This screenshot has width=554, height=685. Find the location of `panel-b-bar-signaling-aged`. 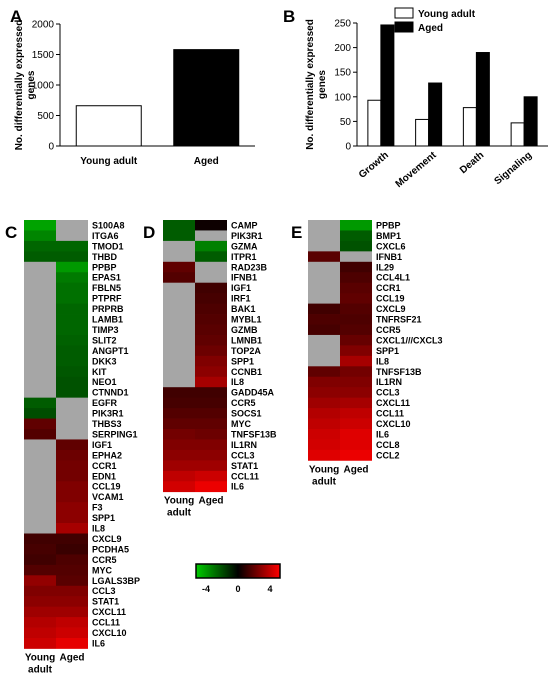

panel-b-bar-signaling-aged is located at coordinates (530, 121).